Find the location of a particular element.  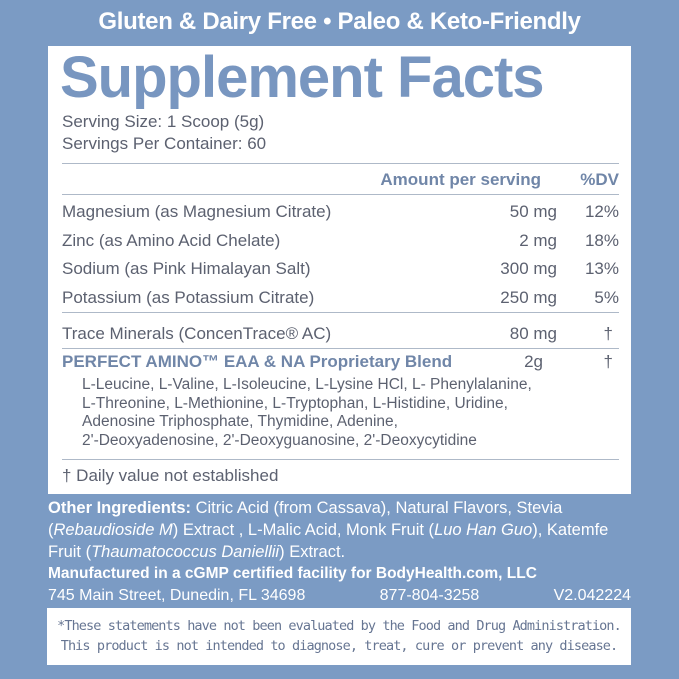

amount: 2 mg is located at coordinates (538, 240).